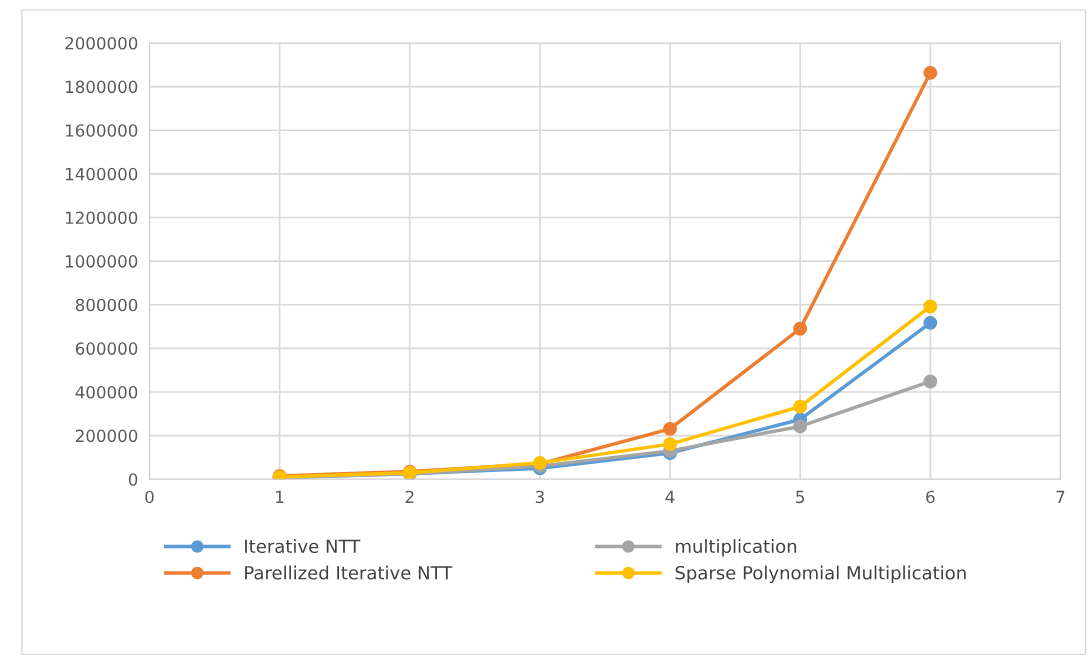  What do you see at coordinates (106, 348) in the screenshot?
I see `y-tick-label: 600000` at bounding box center [106, 348].